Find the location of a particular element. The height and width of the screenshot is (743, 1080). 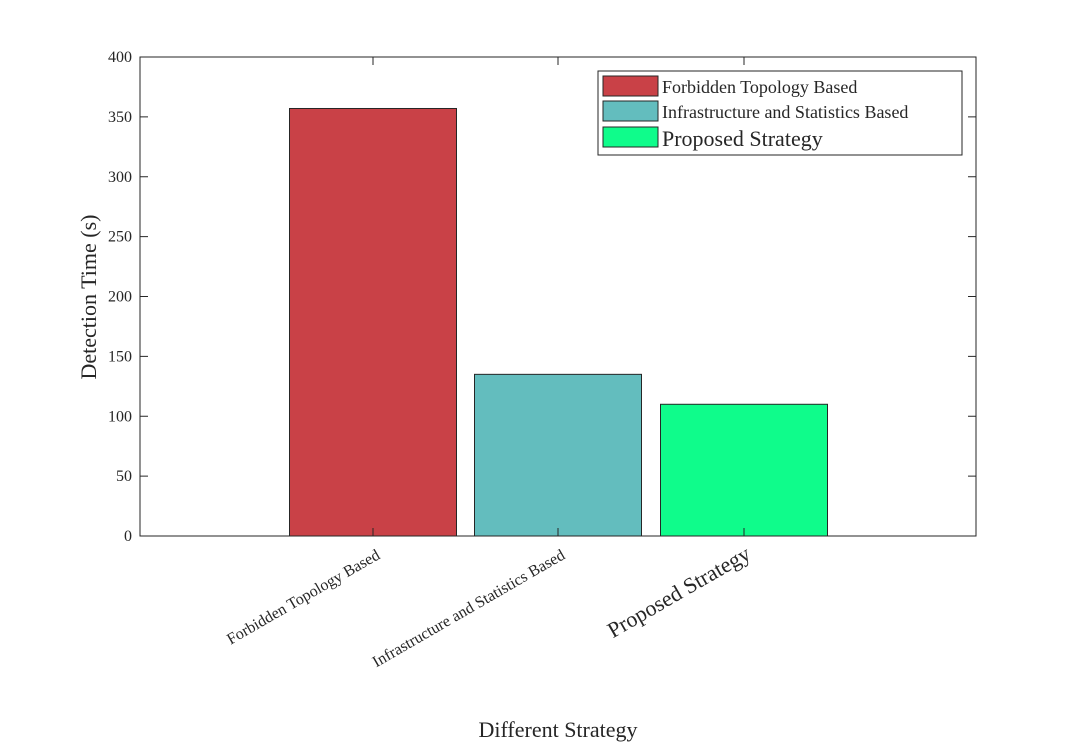

legend-box is located at coordinates (780, 113).